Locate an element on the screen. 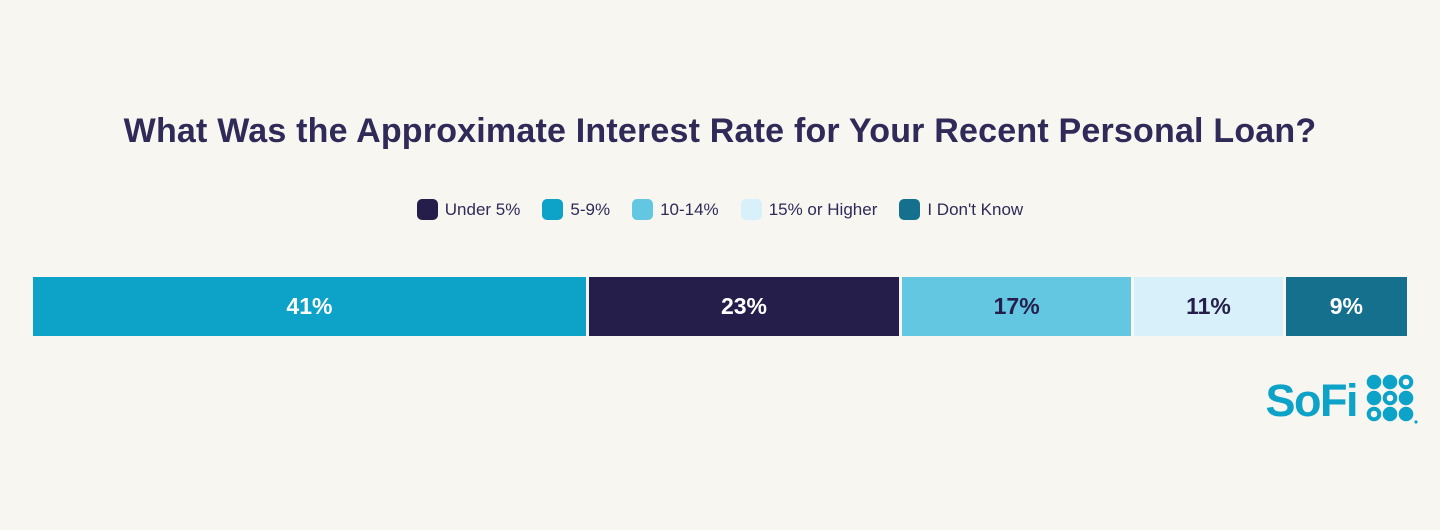  sofi-wordmark: SoFi is located at coordinates (1312, 400).